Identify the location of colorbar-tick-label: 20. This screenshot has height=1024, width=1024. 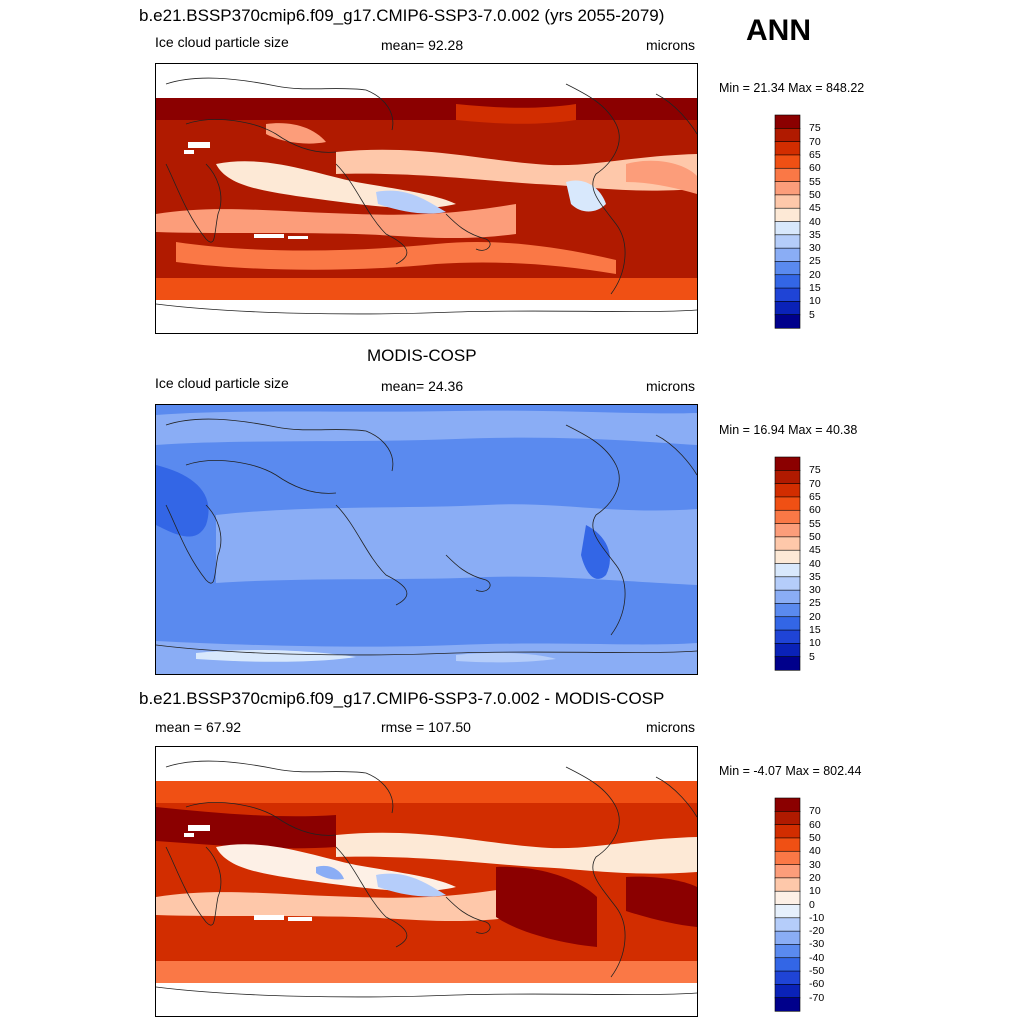
(815, 274).